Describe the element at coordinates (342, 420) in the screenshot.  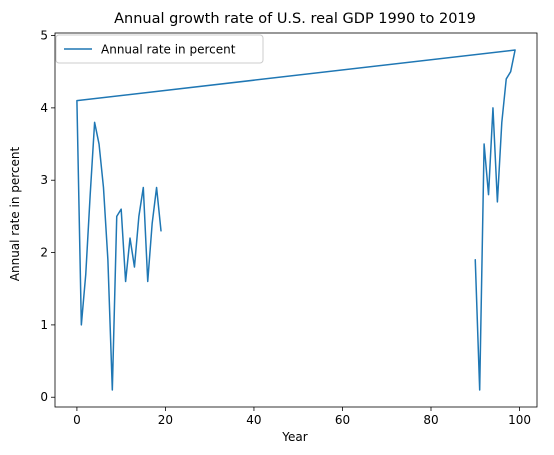
I see `x-tick-label: 60` at that location.